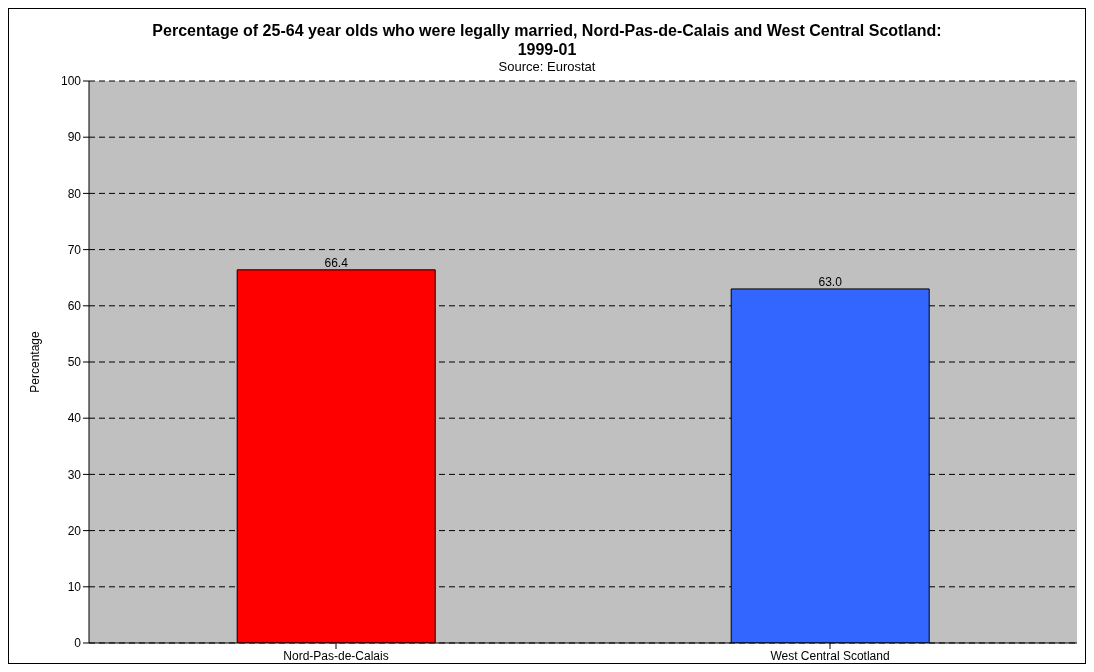  I want to click on y-tick-label: 10, so click(74, 587).